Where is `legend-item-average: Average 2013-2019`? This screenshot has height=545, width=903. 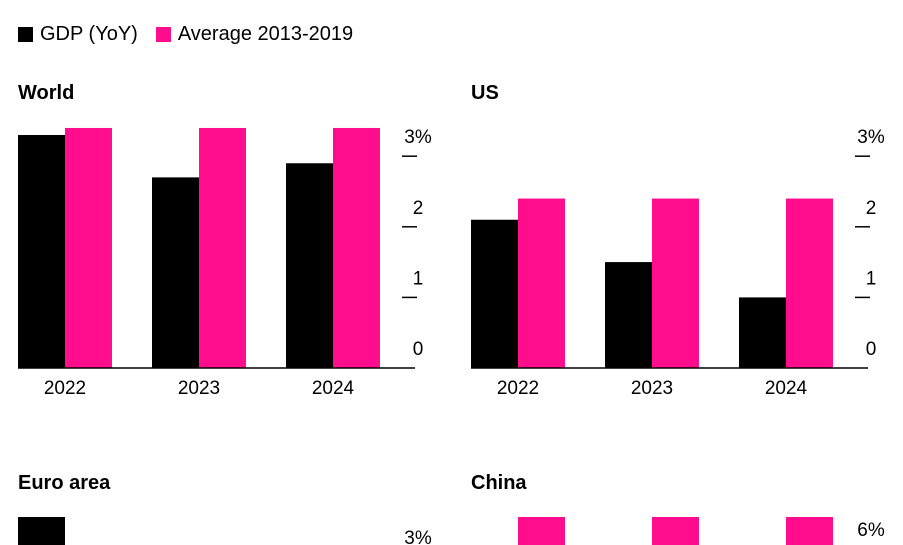
legend-item-average: Average 2013-2019 is located at coordinates (254, 34).